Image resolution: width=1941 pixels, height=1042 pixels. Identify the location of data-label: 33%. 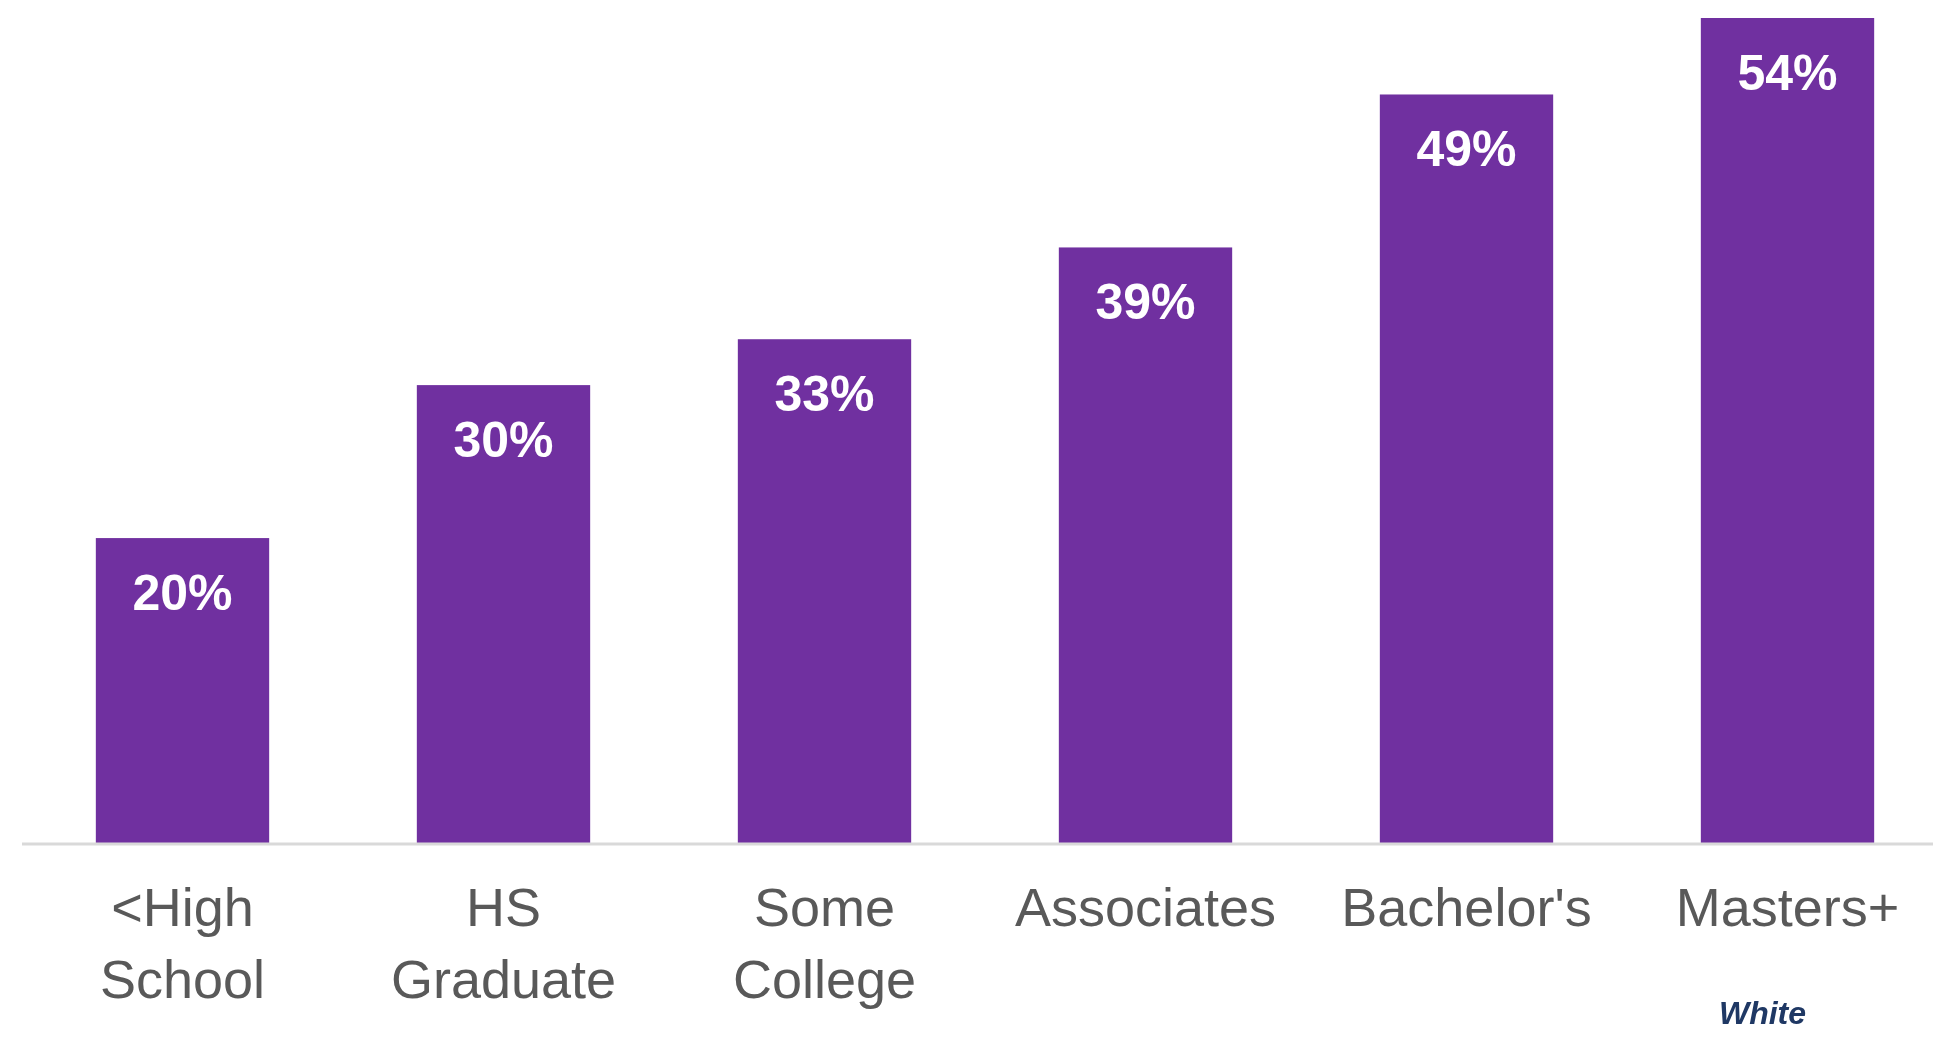
(824, 394).